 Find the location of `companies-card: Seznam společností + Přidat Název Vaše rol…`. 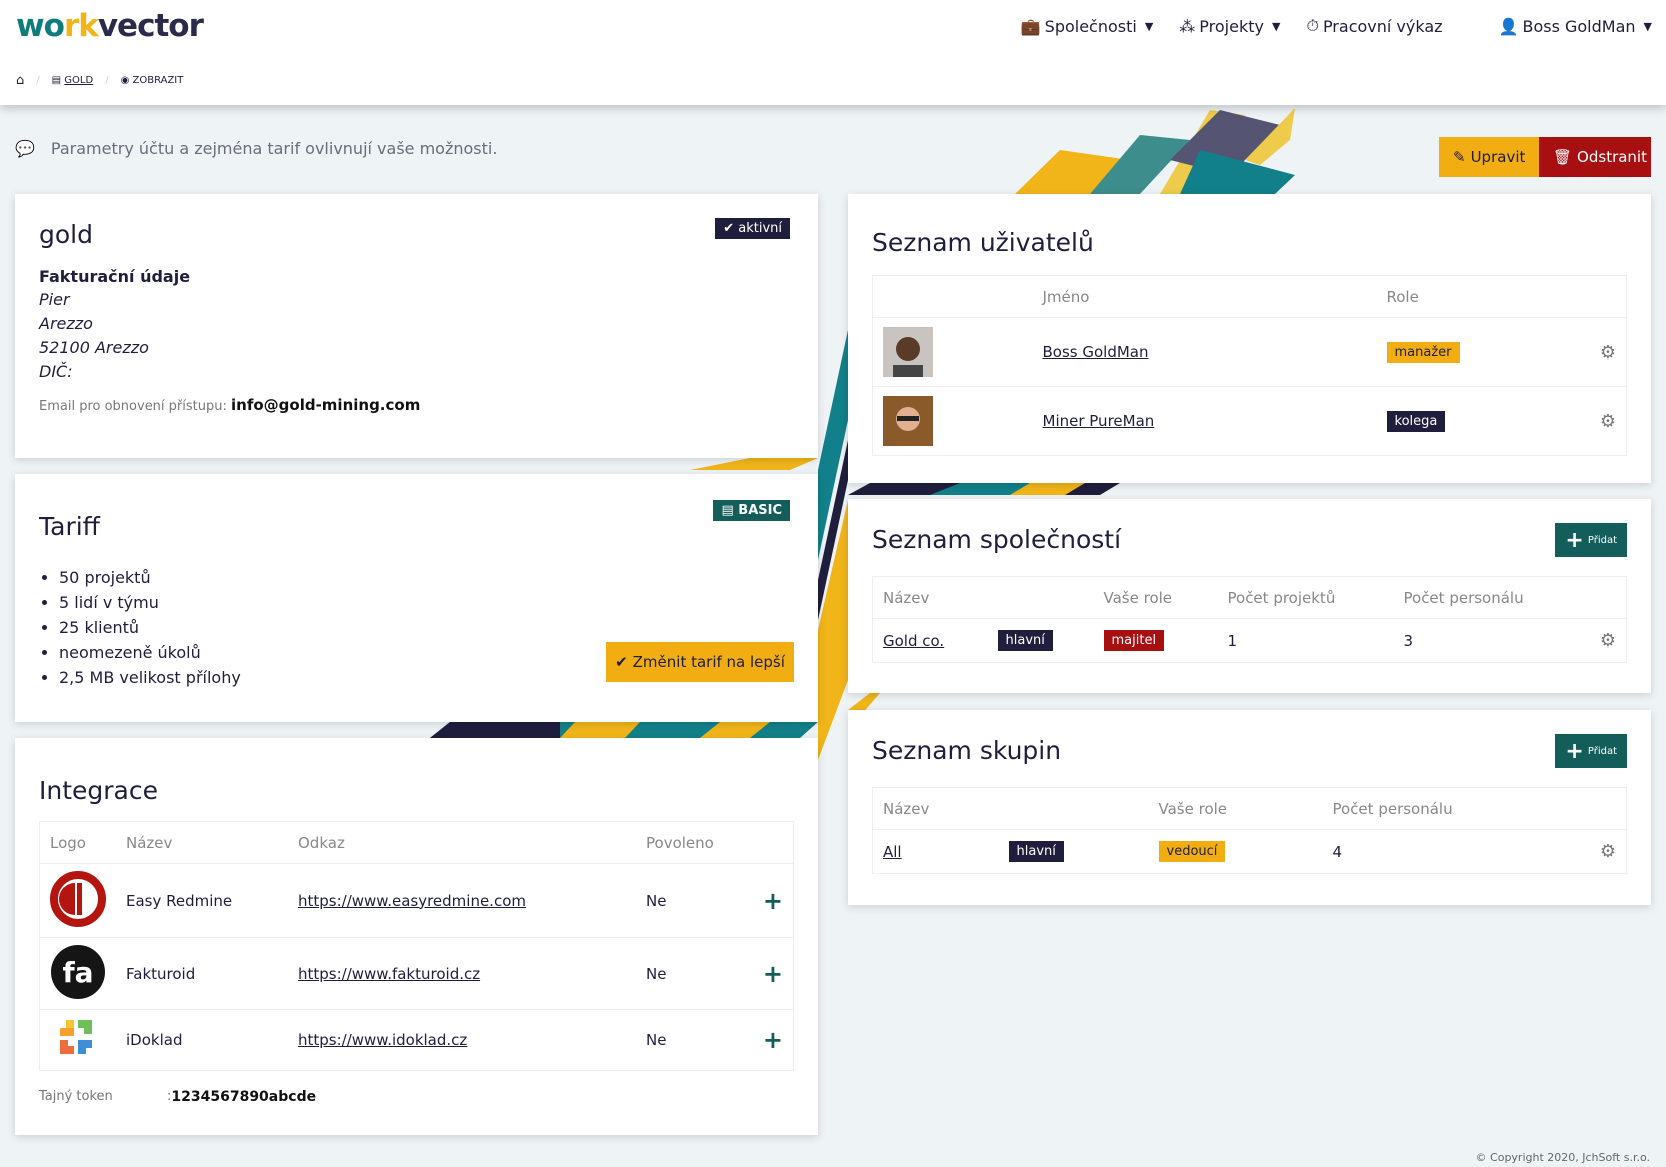

companies-card: Seznam společností + Přidat Název Vaše rol… is located at coordinates (1249, 596).